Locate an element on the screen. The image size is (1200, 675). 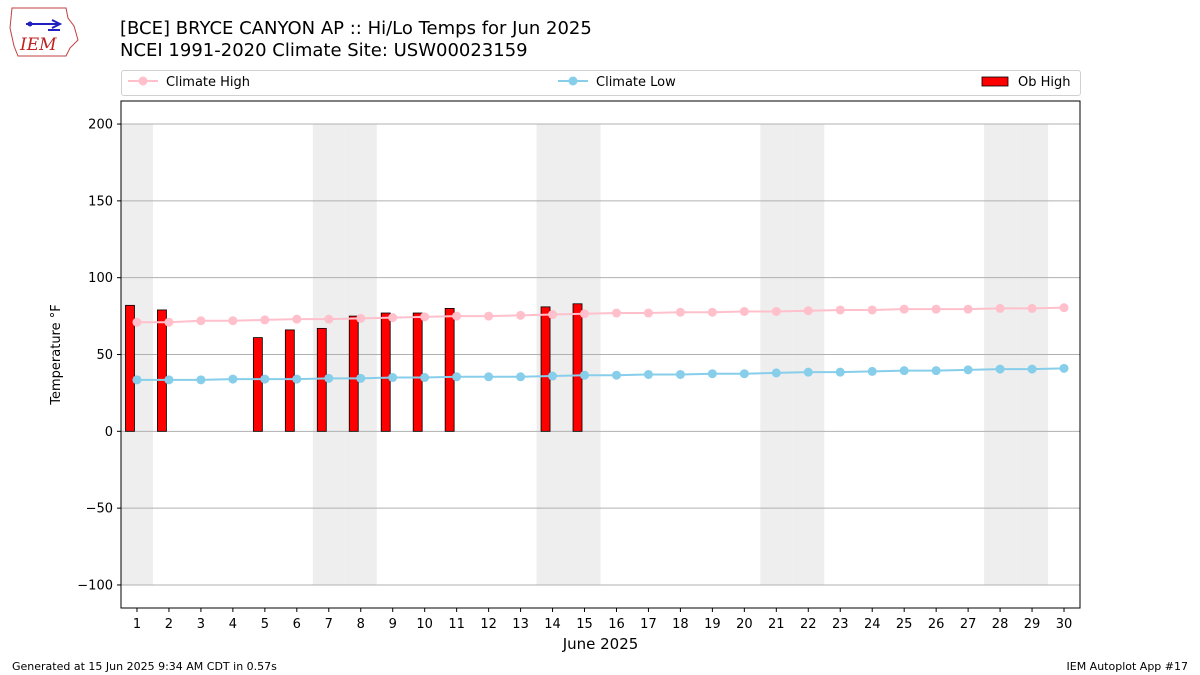
x-tick-label-13: 13 is located at coordinates (520, 624).